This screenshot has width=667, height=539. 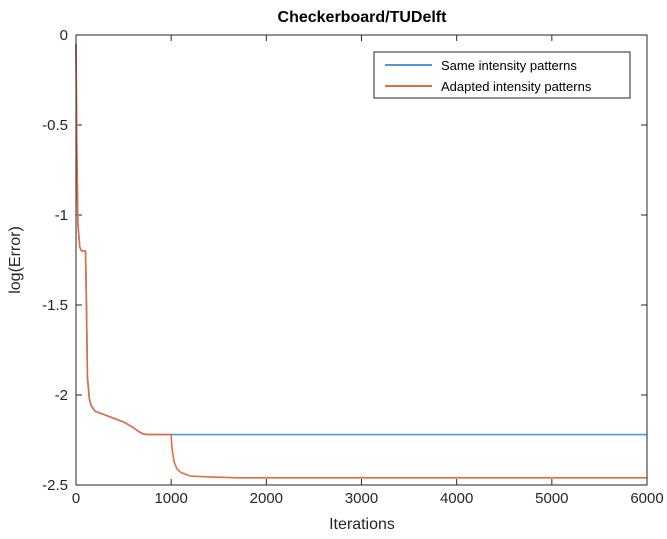 I want to click on legend-box, so click(x=502, y=75).